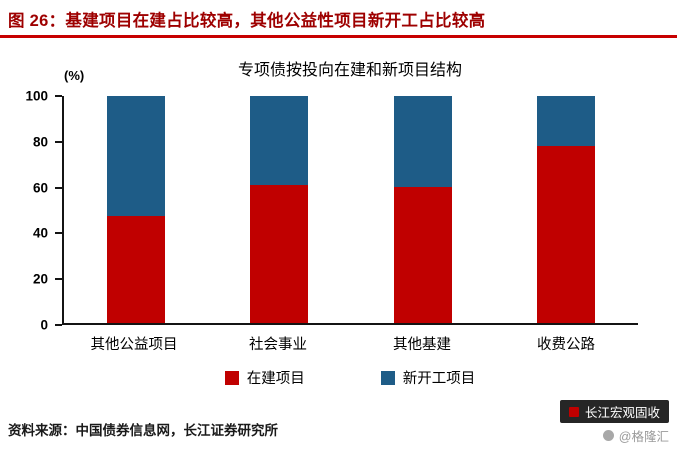 The width and height of the screenshot is (677, 449). I want to click on brand-watermark-label: 长江宏观固收, so click(622, 413).